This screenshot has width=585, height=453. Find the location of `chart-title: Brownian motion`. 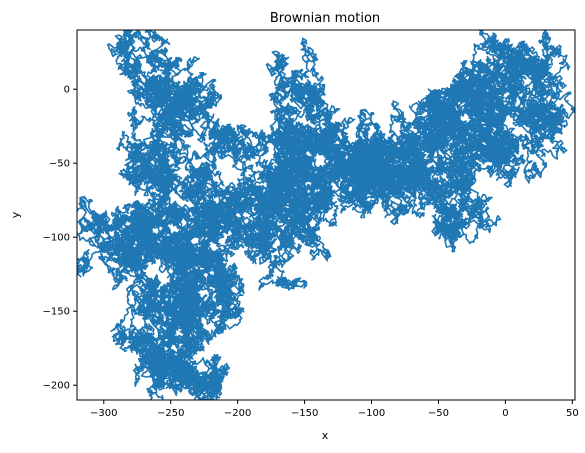

chart-title: Brownian motion is located at coordinates (325, 18).